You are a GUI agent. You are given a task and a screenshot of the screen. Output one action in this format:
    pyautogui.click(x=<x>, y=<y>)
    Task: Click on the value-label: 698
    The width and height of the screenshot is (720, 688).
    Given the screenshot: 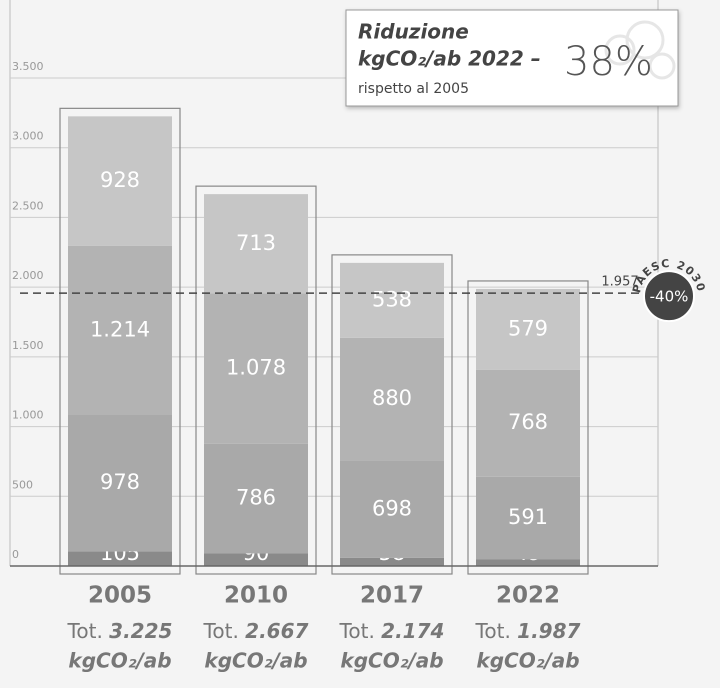 What is the action you would take?
    pyautogui.click(x=392, y=508)
    